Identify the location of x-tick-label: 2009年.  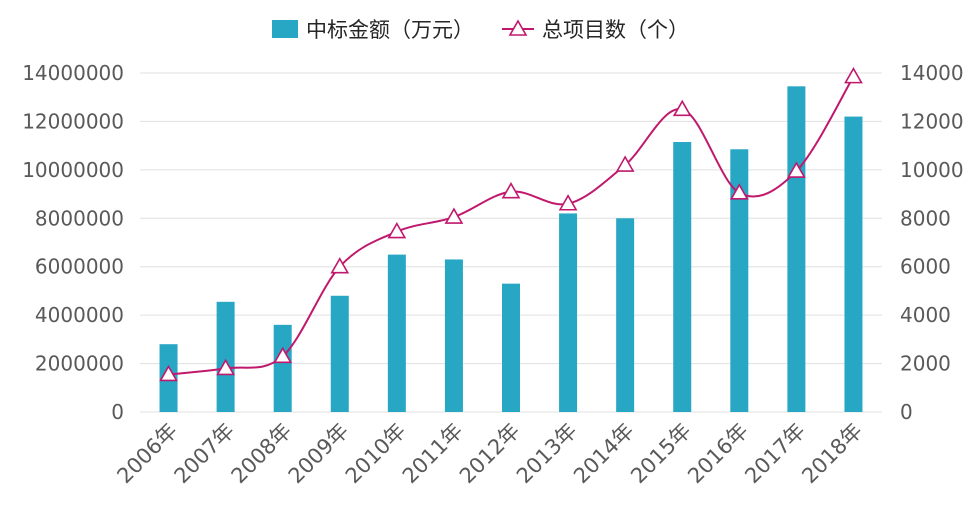
(319, 454).